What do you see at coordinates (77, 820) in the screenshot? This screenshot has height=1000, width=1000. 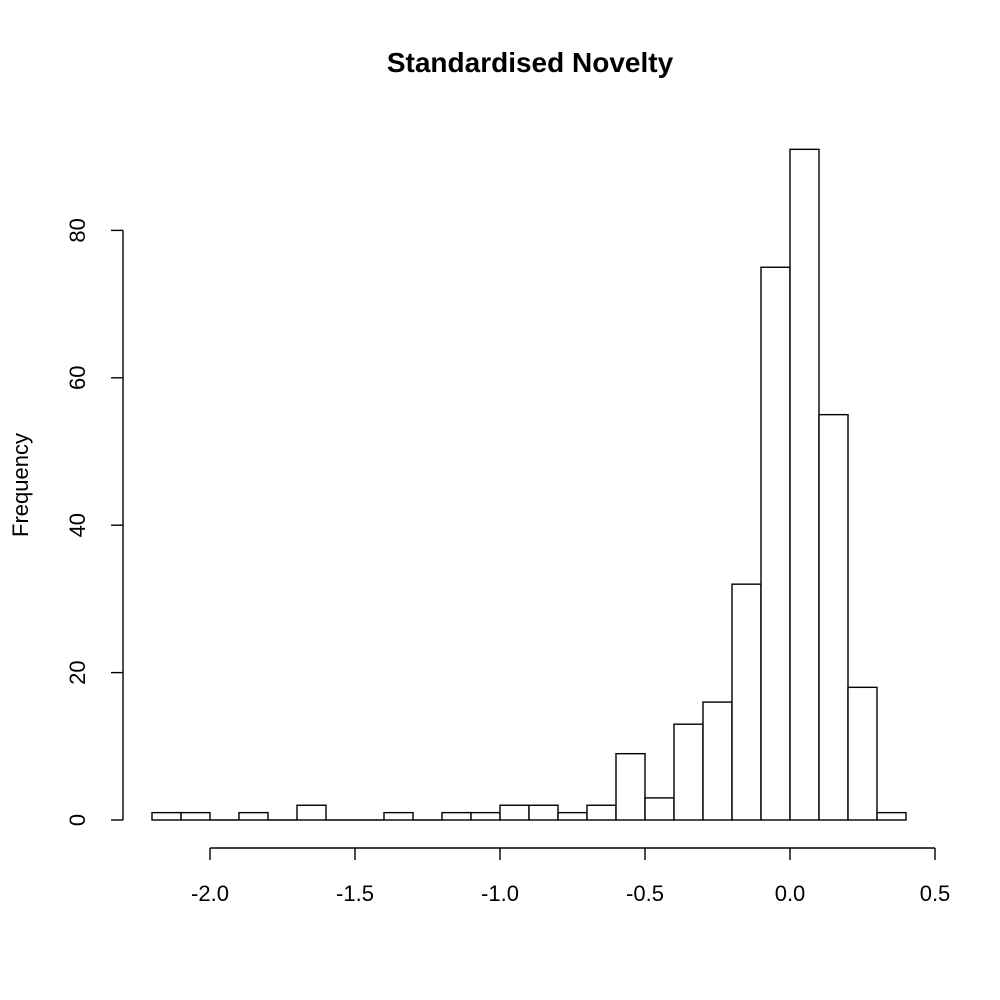 I see `y-tick-label: 0` at bounding box center [77, 820].